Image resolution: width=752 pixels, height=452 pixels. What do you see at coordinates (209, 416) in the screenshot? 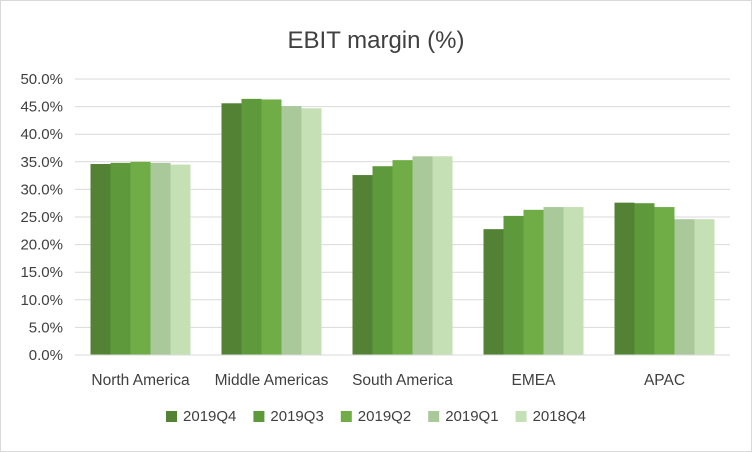
I see `legend-label: 2019Q4` at bounding box center [209, 416].